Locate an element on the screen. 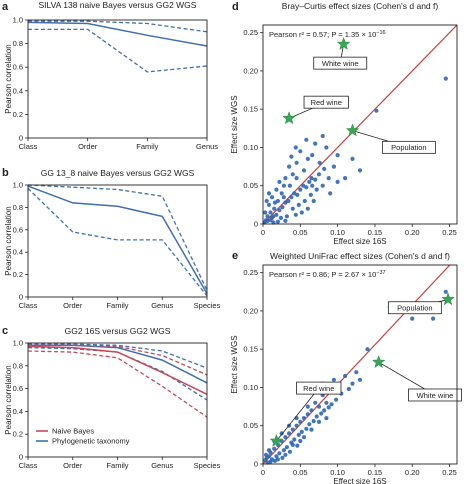 The image size is (474, 484). x-tick-label: Class is located at coordinates (28, 305).